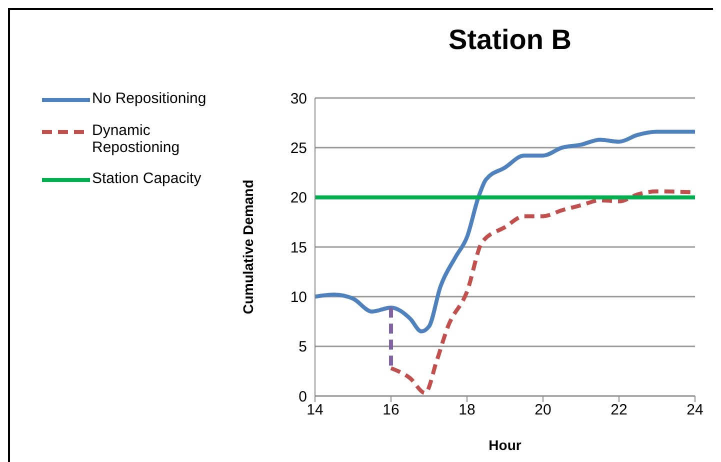 This screenshot has height=462, width=721. Describe the element at coordinates (147, 178) in the screenshot. I see `legend-label: Station Capacity` at that location.